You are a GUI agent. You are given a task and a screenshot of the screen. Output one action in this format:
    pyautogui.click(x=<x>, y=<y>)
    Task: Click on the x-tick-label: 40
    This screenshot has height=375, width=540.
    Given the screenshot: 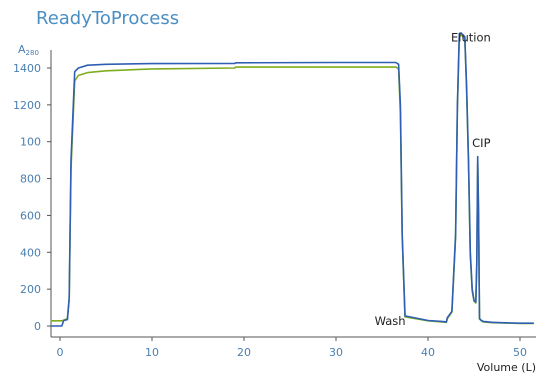 What is the action you would take?
    pyautogui.click(x=428, y=352)
    